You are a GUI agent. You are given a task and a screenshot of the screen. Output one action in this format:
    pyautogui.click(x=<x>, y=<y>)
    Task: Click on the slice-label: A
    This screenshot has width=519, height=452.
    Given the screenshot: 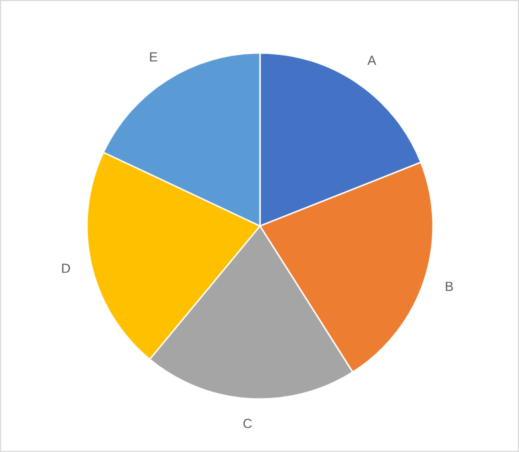 What is the action you would take?
    pyautogui.click(x=371, y=60)
    